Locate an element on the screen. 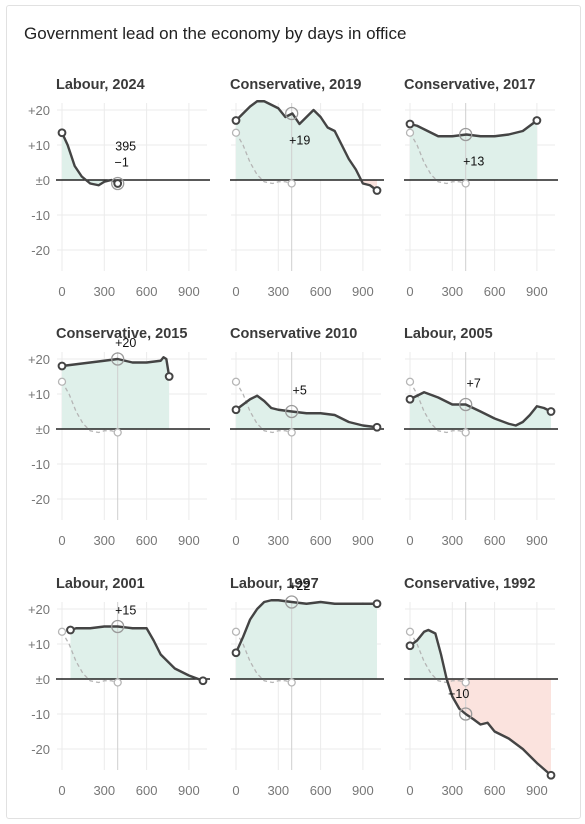 The height and width of the screenshot is (824, 585). panel-title: Labour, 2024 is located at coordinates (100, 85).